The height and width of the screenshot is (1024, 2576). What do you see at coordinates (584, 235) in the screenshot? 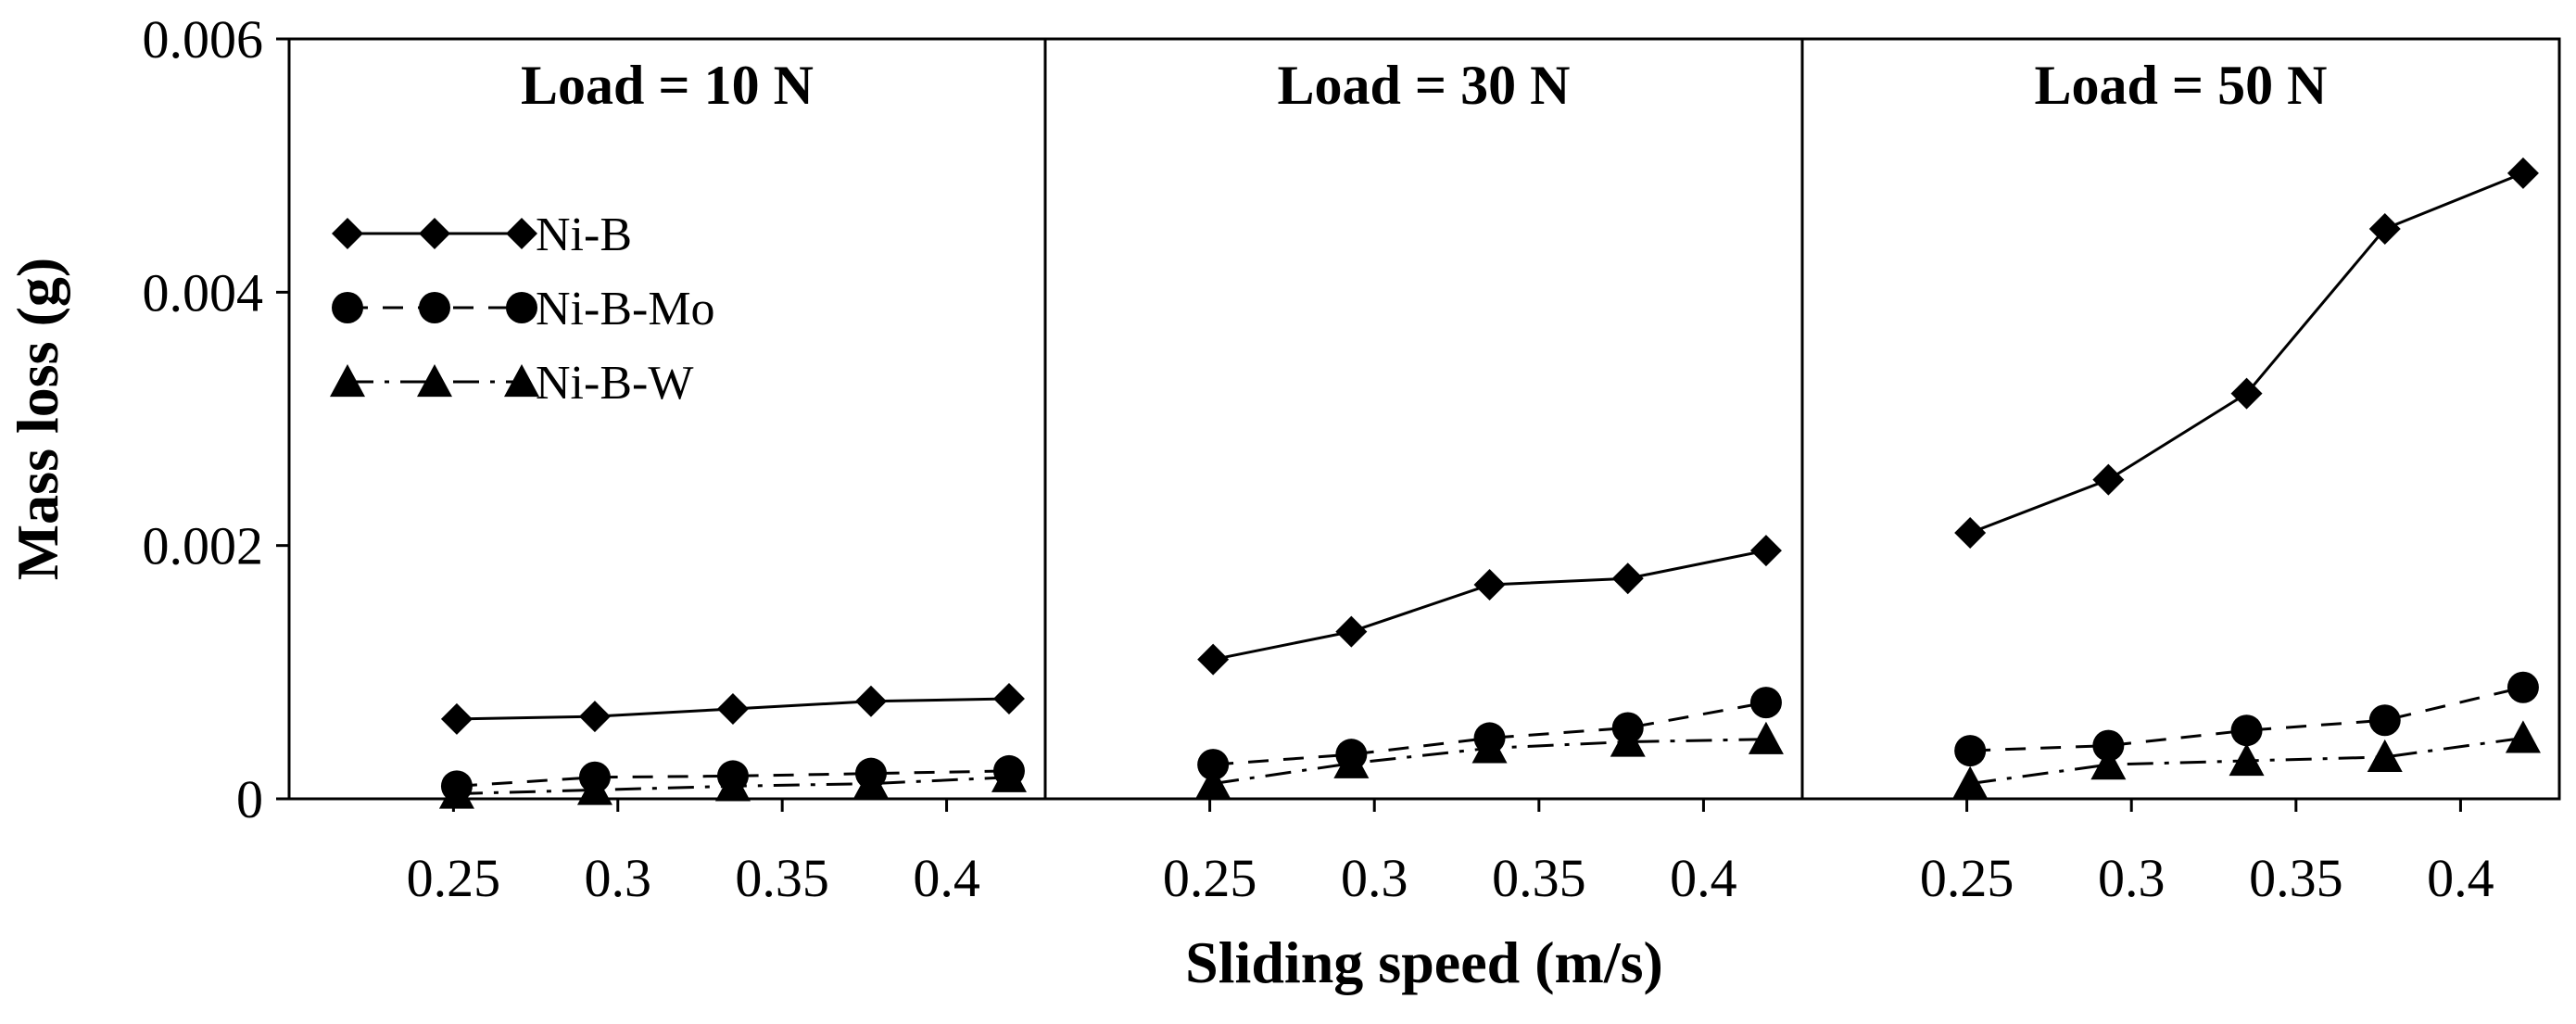
I see `legend-label: Ni-B` at bounding box center [584, 235].